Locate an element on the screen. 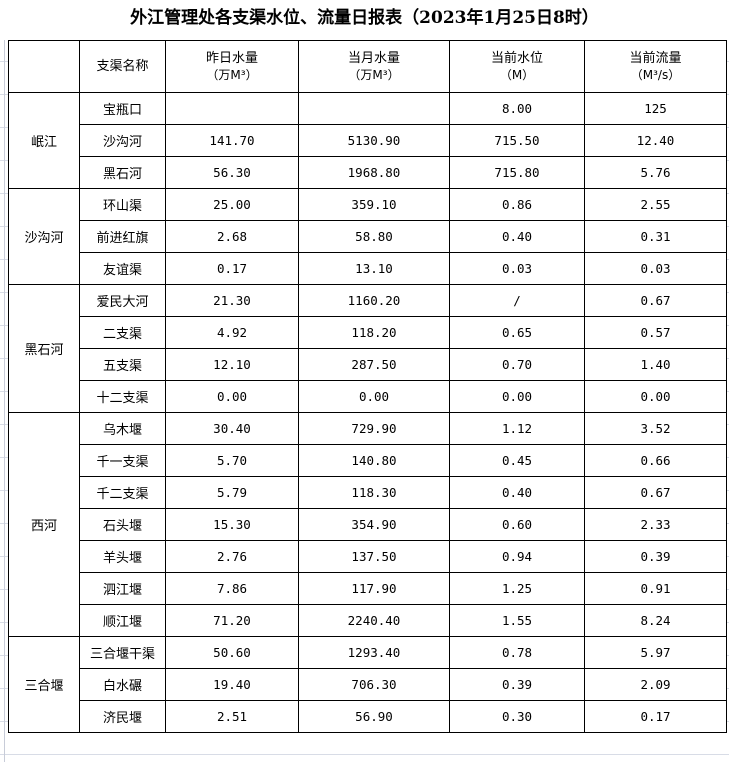 The width and height of the screenshot is (729, 762). water-level: 0.40 is located at coordinates (517, 236).